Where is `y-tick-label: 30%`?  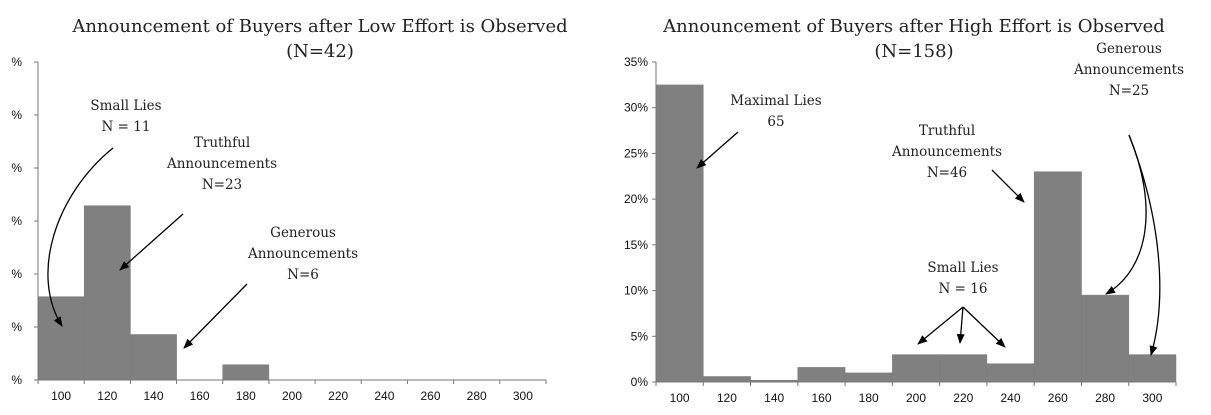 y-tick-label: 30% is located at coordinates (636, 108).